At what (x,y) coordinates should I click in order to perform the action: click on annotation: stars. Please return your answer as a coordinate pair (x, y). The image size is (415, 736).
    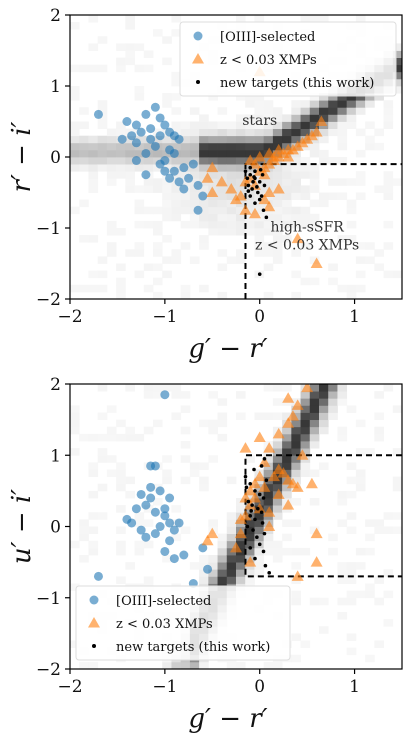
    Looking at the image, I should click on (259, 121).